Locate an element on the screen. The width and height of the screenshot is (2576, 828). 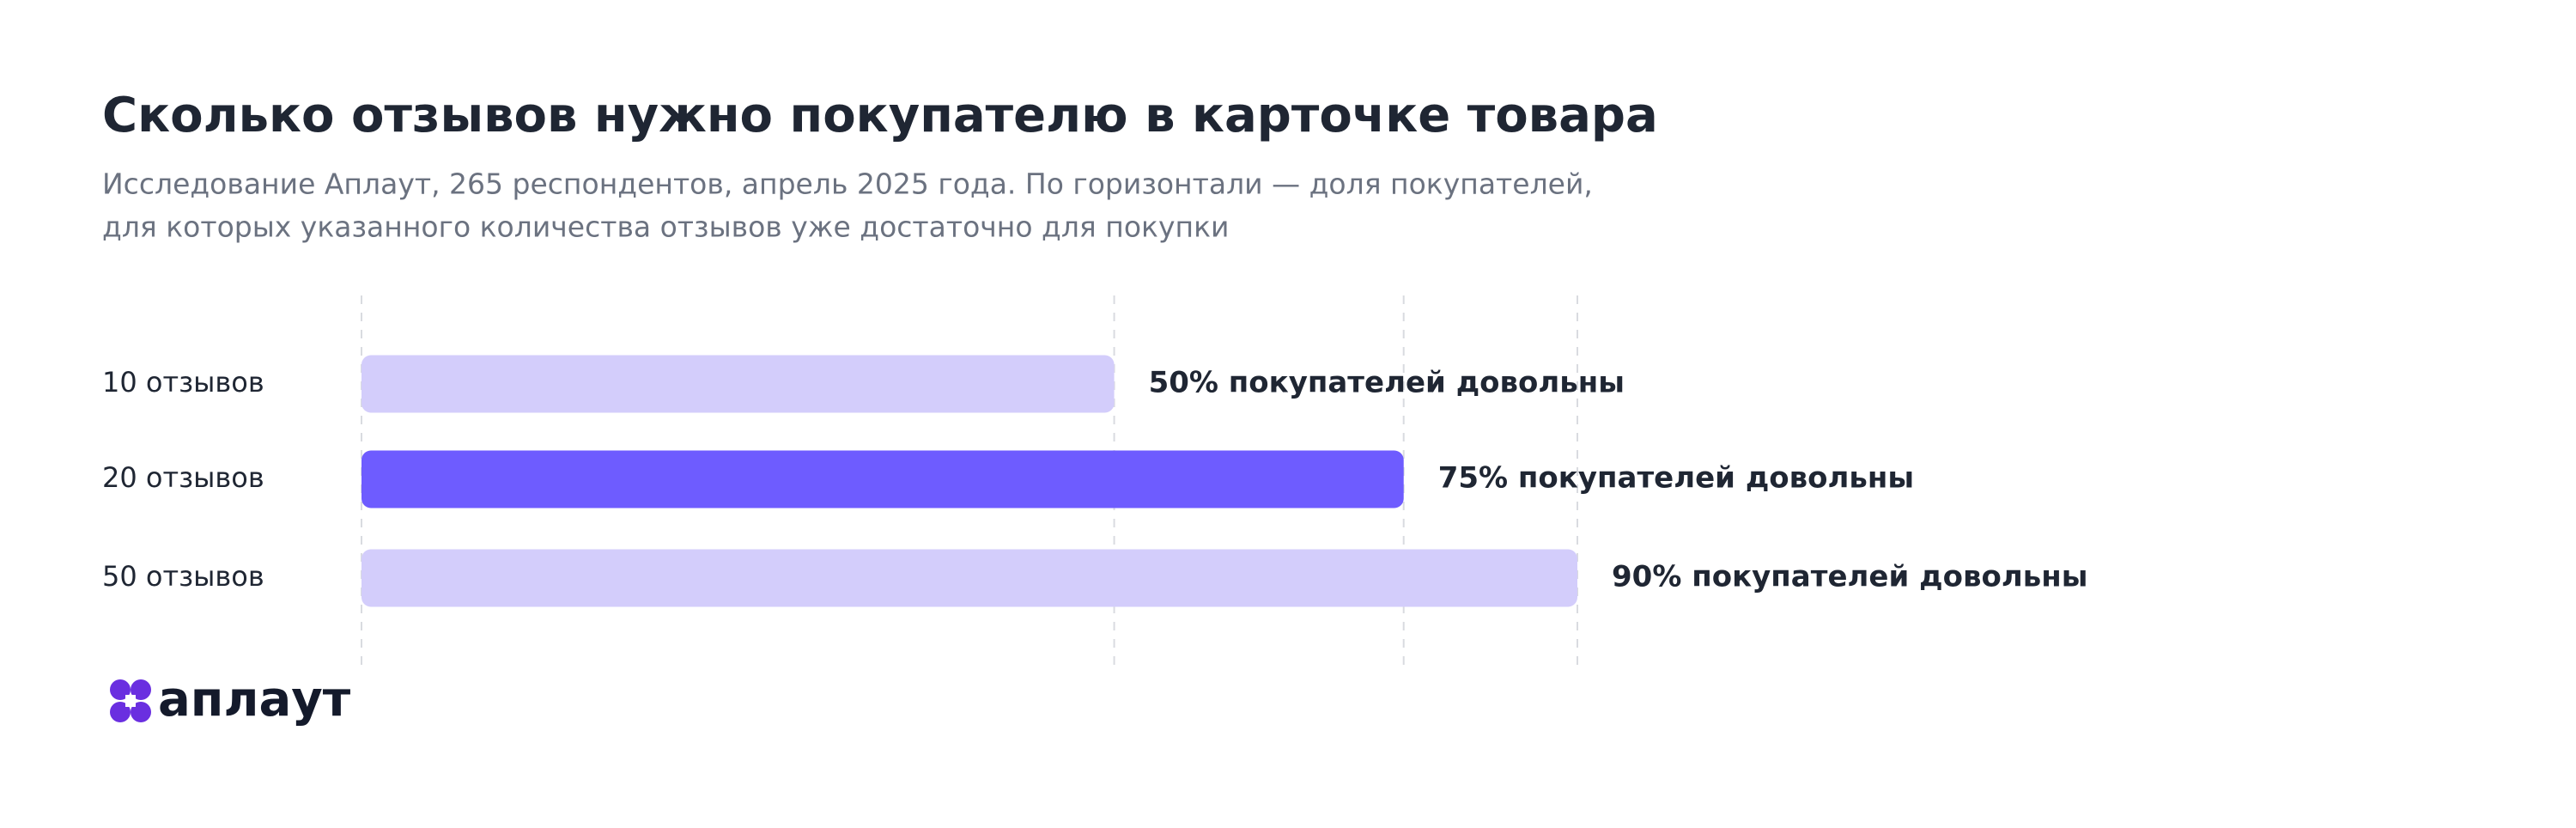
value-label: 50% покупателей довольны is located at coordinates (1387, 383).